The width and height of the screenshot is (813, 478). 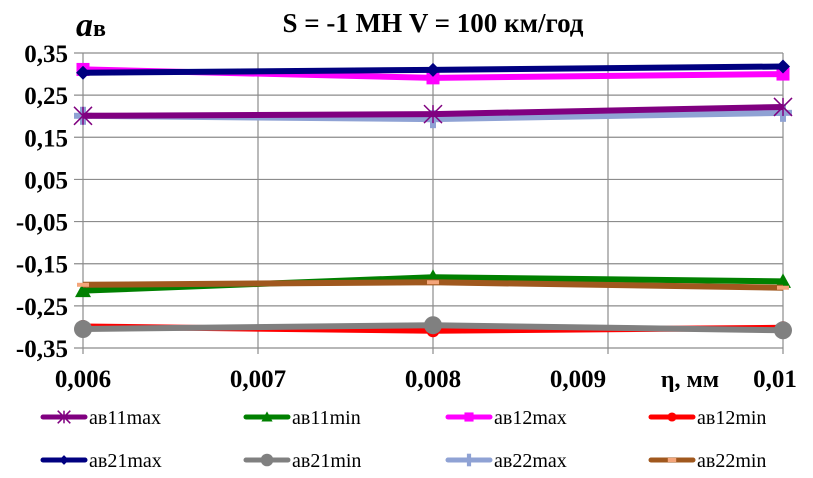 What do you see at coordinates (258, 379) in the screenshot?
I see `x-tick-label: 0,007` at bounding box center [258, 379].